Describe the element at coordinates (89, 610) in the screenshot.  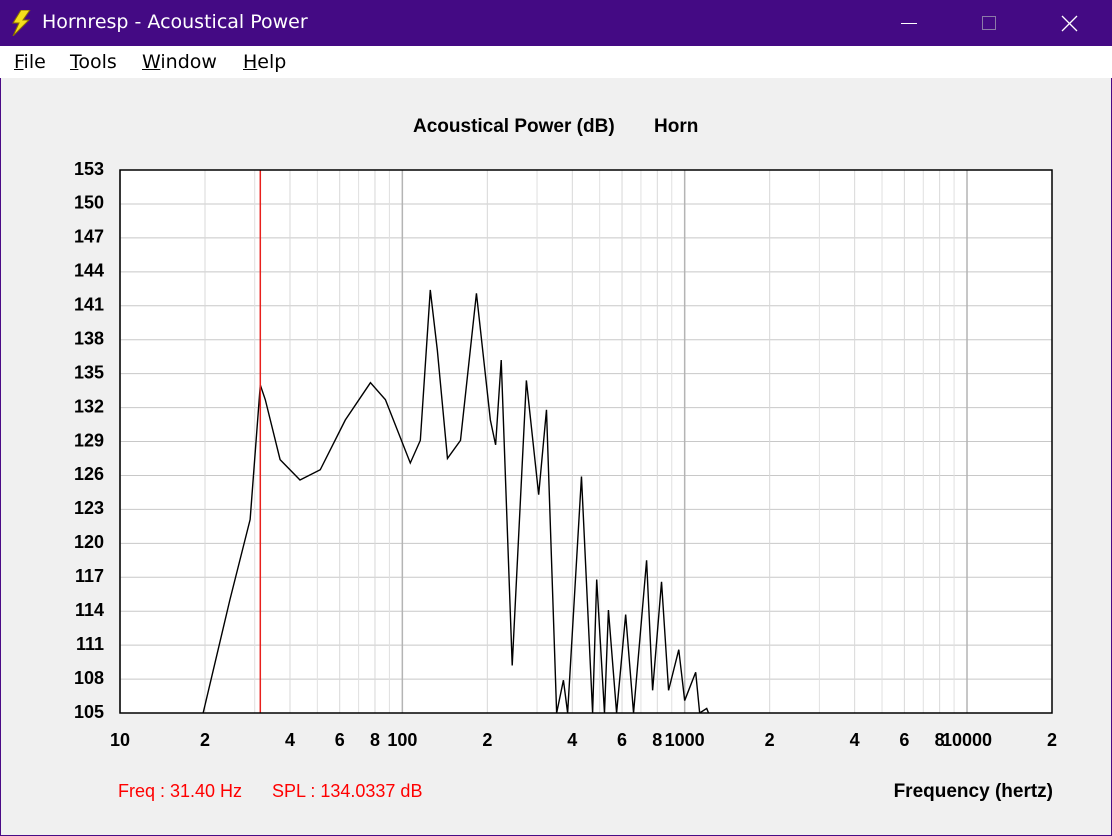
I see `y-tick-label: 114` at that location.